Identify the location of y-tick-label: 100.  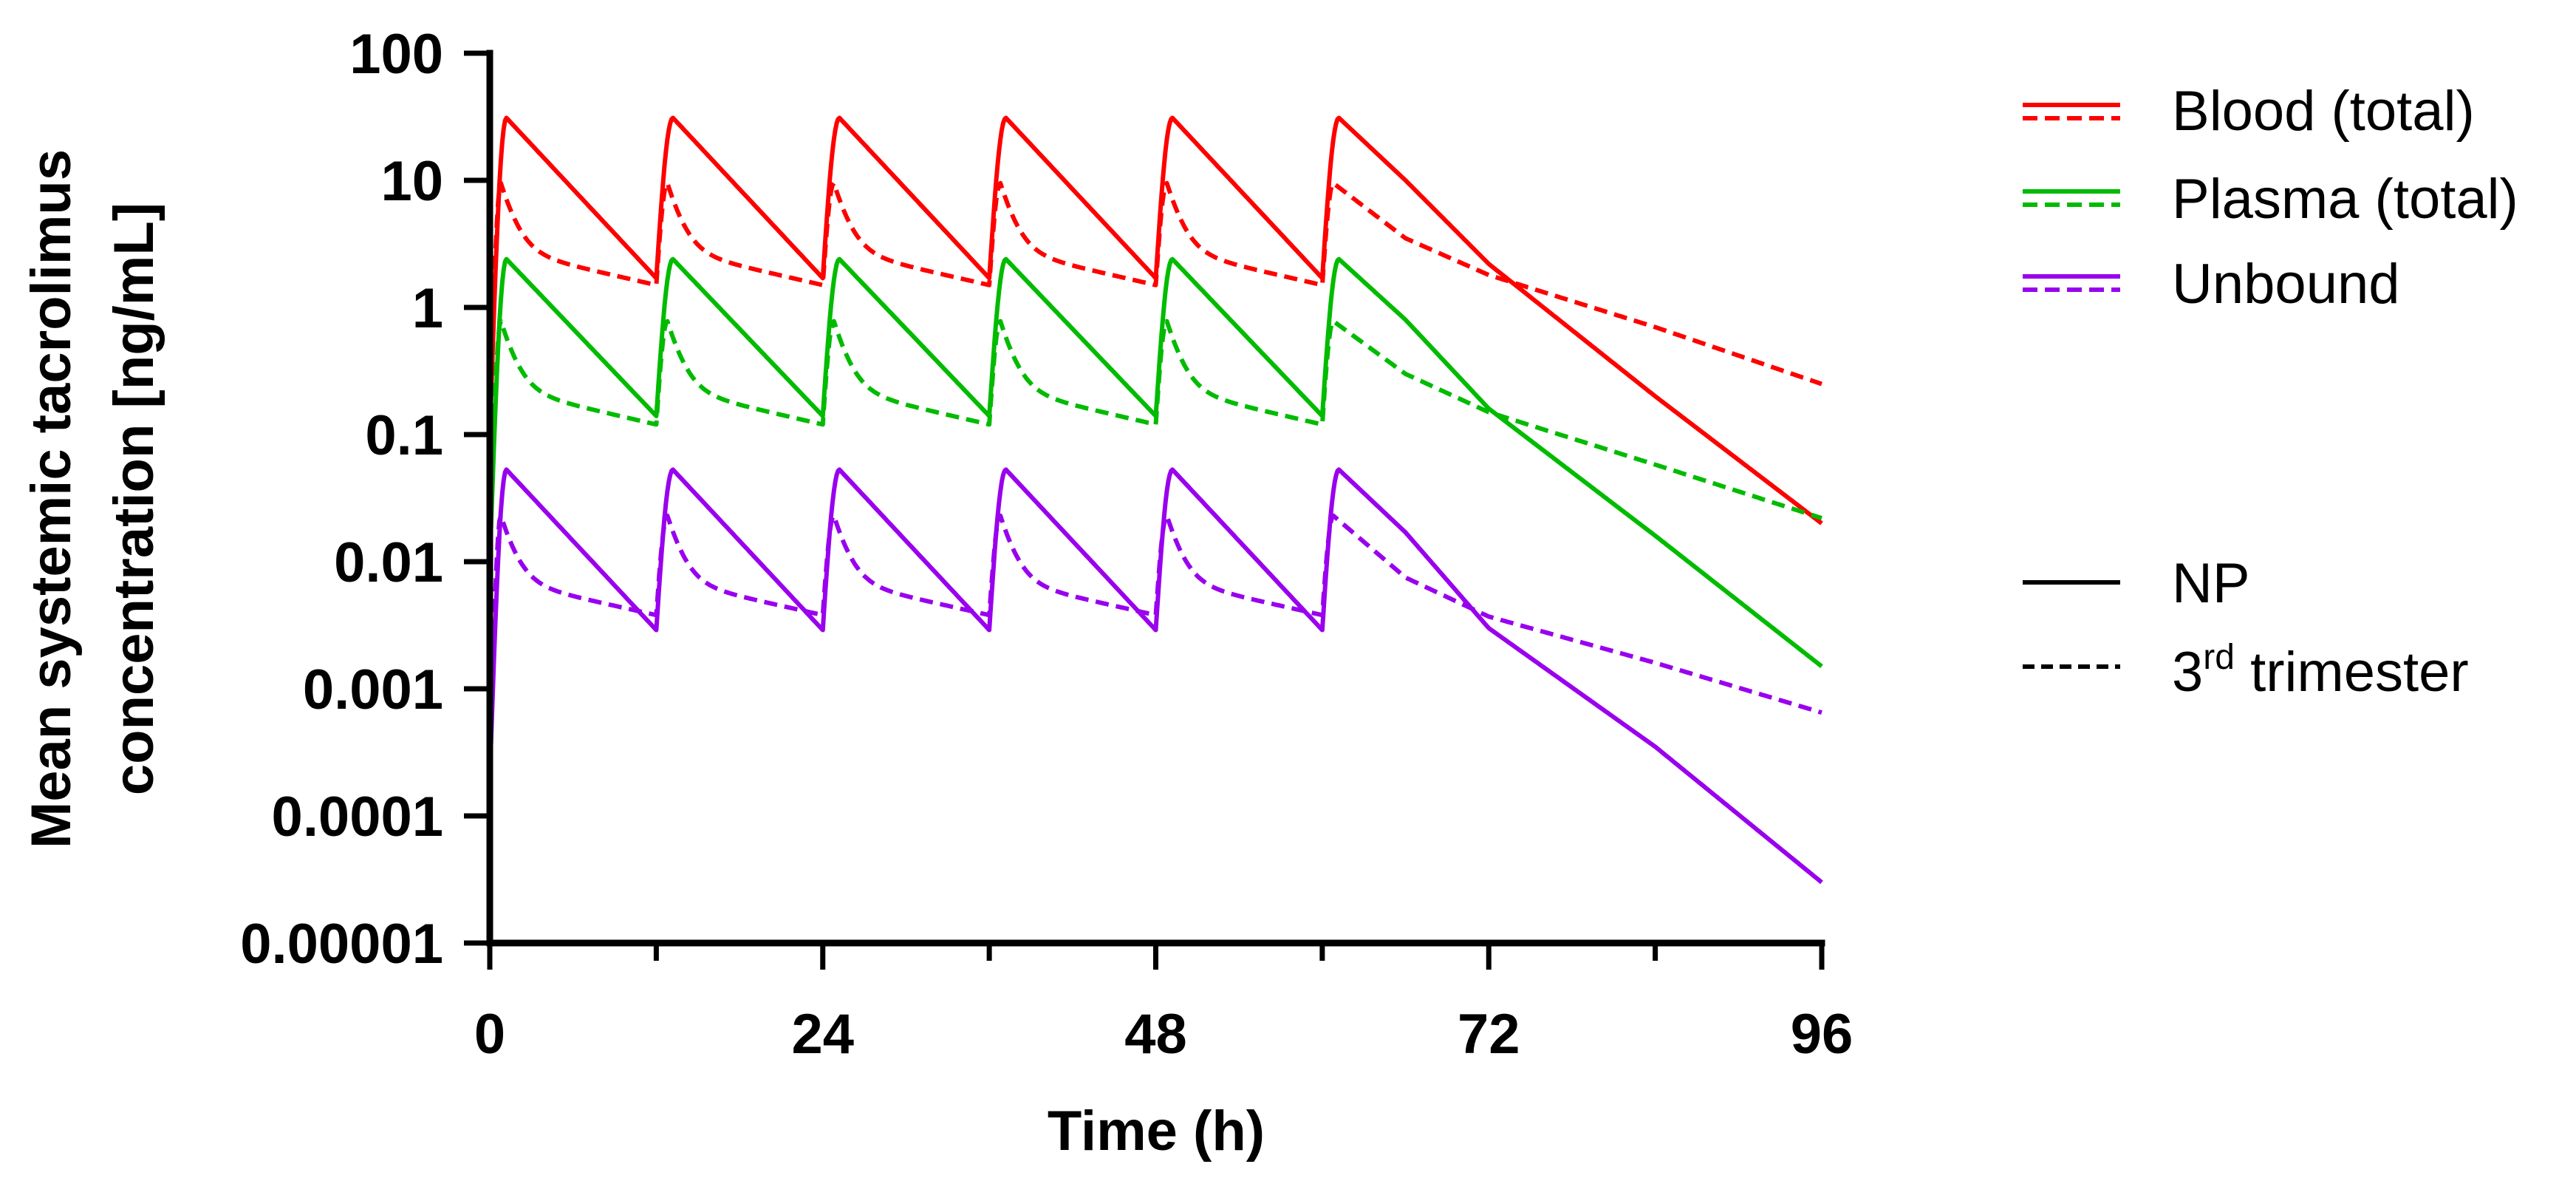
(396, 54).